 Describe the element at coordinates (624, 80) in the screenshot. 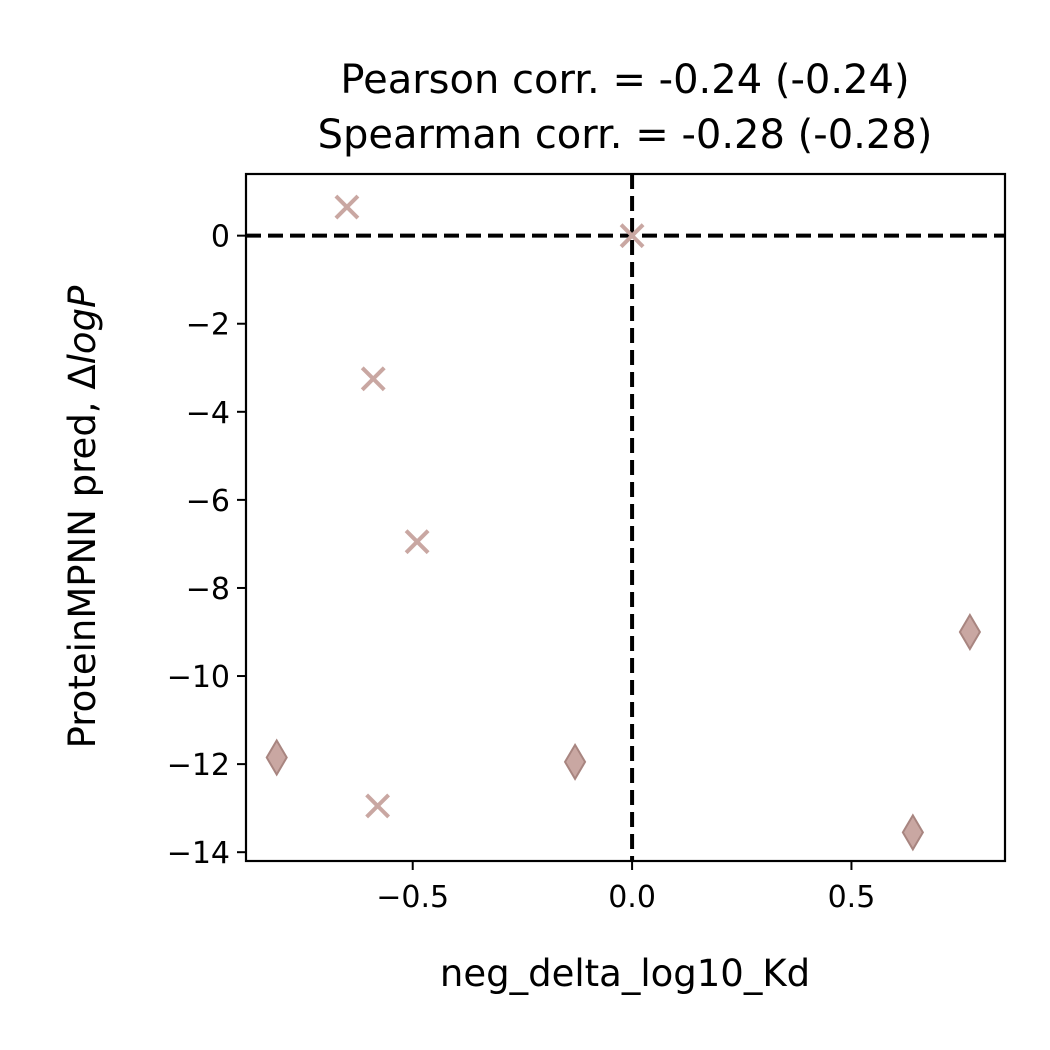

I see `title-line-pearson: Pearson corr. = -0.24 (-0.24)` at that location.